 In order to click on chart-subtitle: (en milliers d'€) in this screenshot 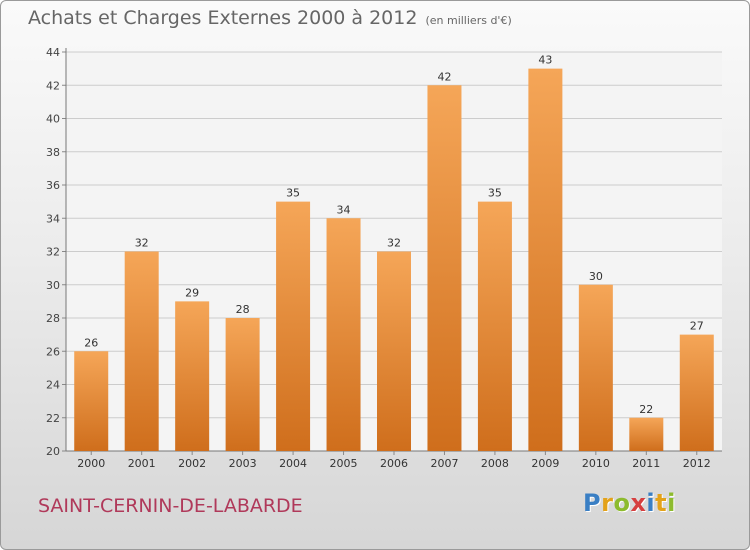, I will do `click(468, 20)`.